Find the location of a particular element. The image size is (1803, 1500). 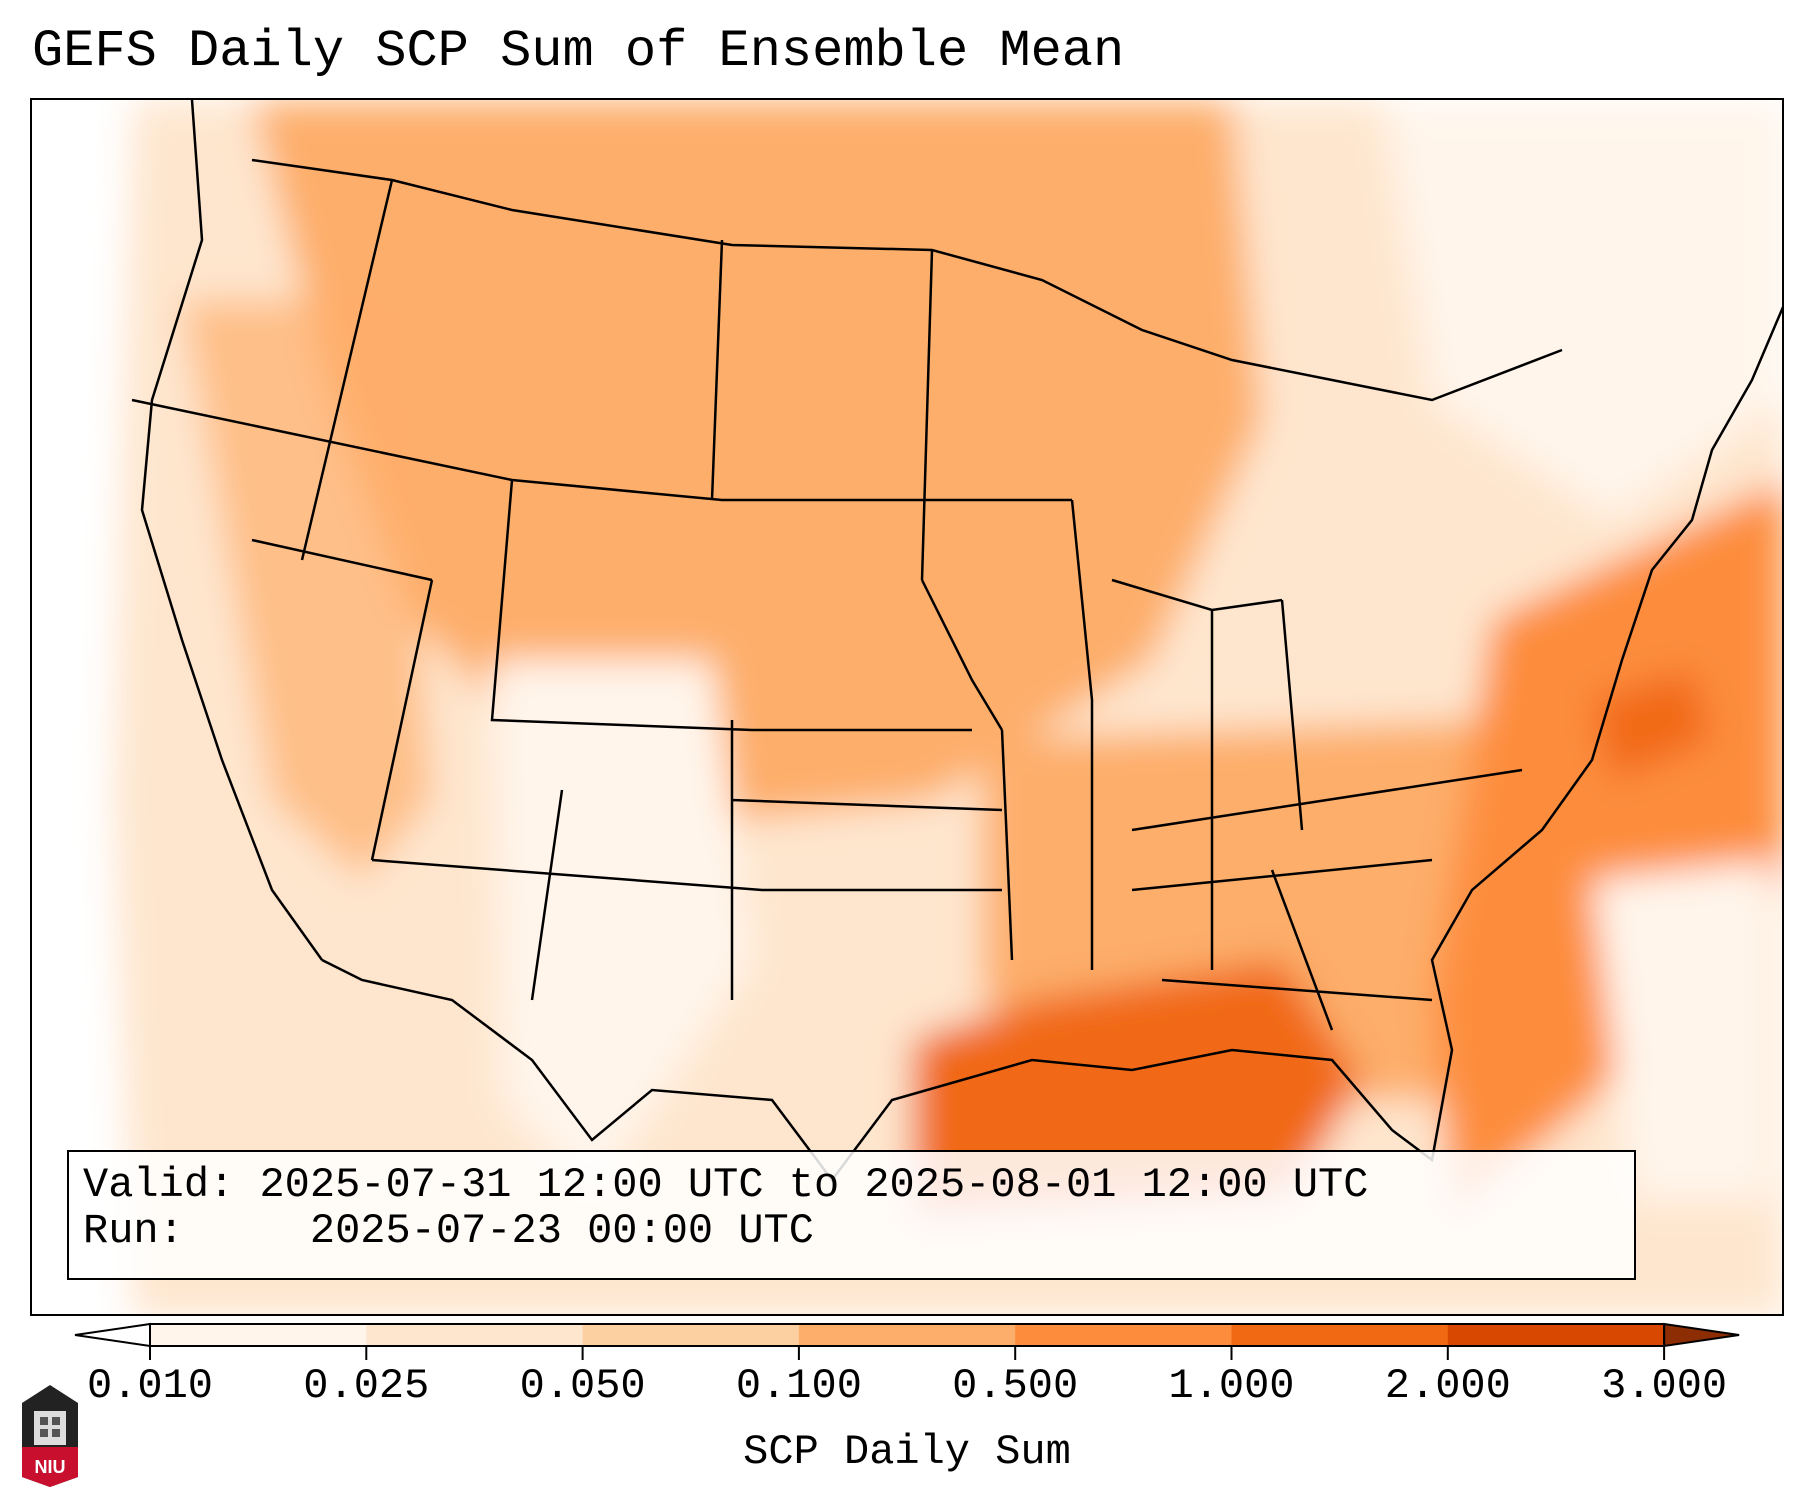

colorbar is located at coordinates (907, 1341).